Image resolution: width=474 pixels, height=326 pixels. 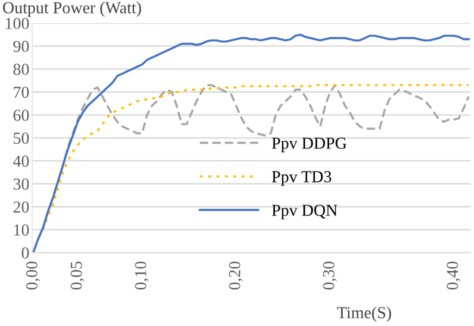 I want to click on x-tick-label: 0,40, so click(x=453, y=276).